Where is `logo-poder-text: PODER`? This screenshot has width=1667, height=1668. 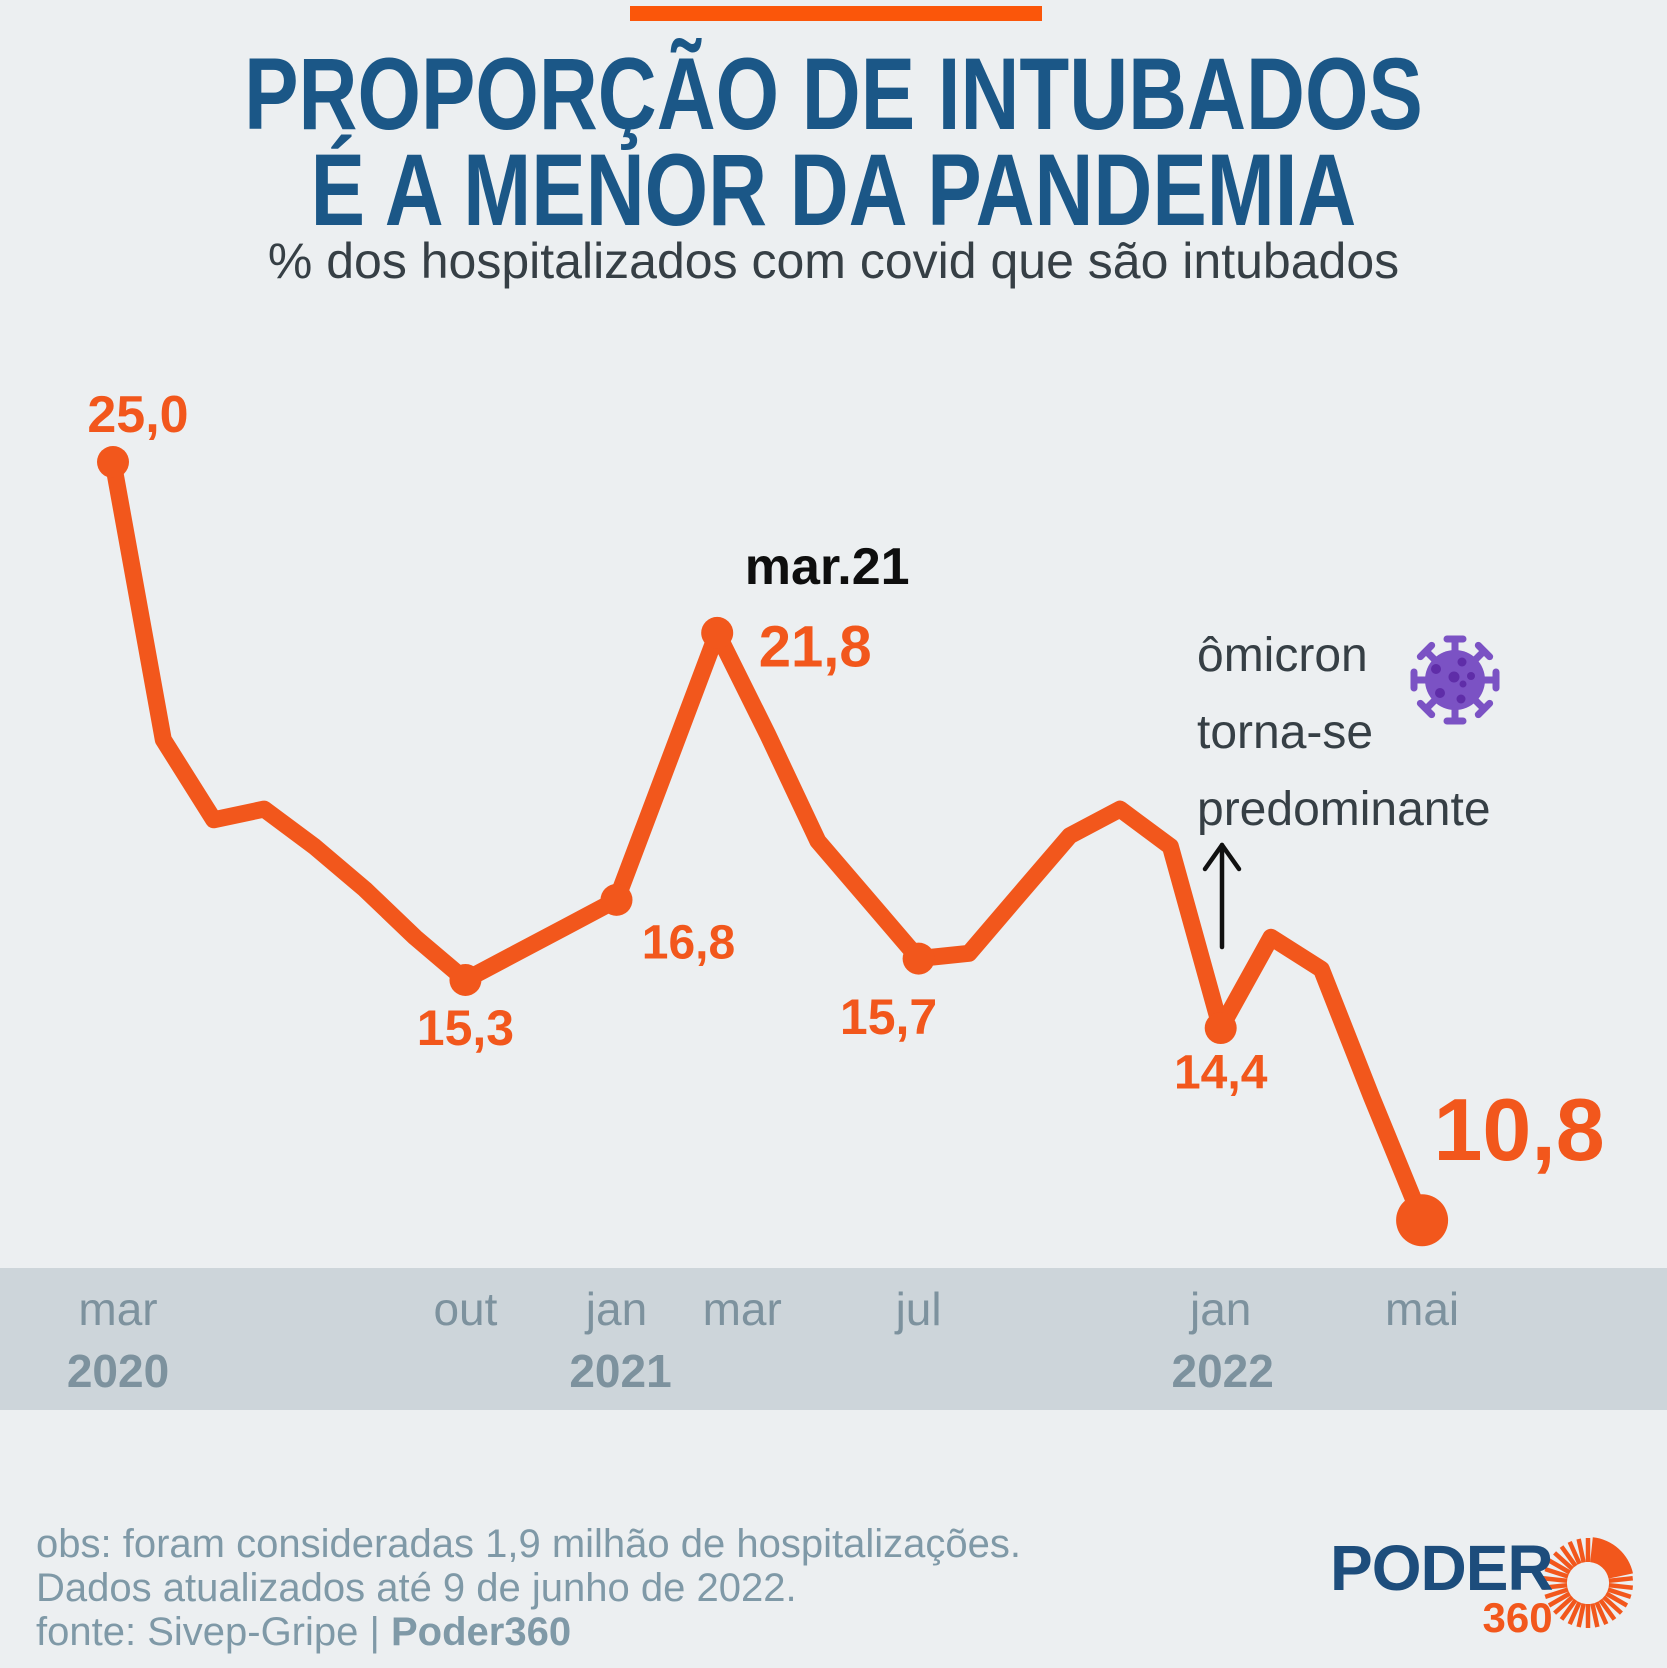 logo-poder-text: PODER is located at coordinates (1442, 1568).